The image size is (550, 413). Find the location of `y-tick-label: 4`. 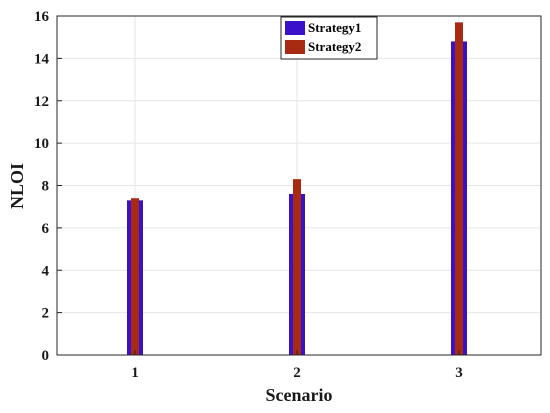

y-tick-label: 4 is located at coordinates (46, 271).